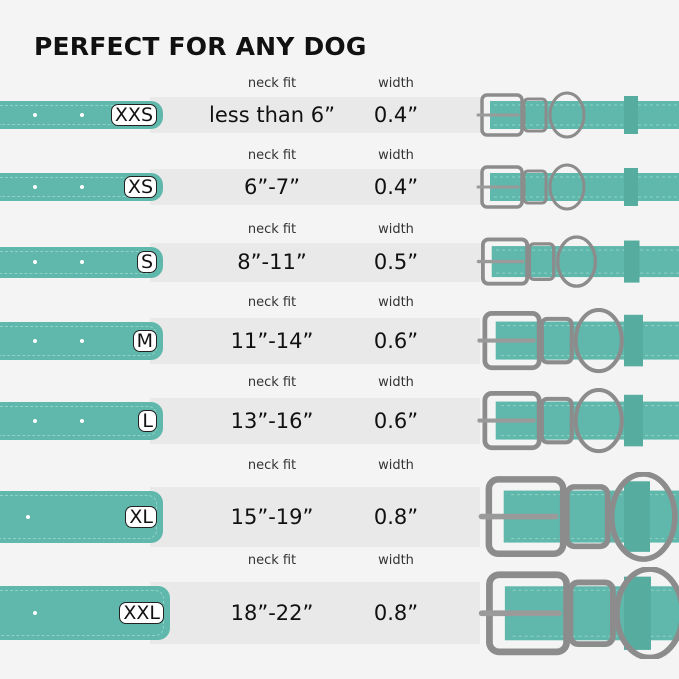 The image size is (679, 679). Describe the element at coordinates (141, 517) in the screenshot. I see `size-badge: XL` at that location.